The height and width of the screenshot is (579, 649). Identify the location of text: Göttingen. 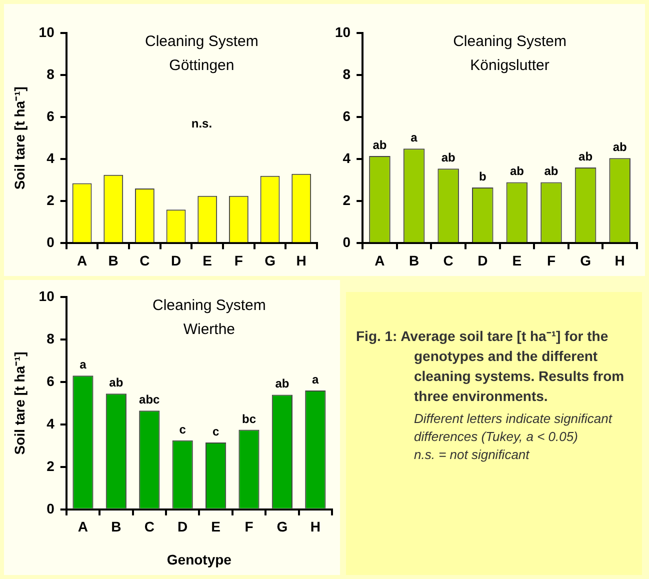
(201, 65).